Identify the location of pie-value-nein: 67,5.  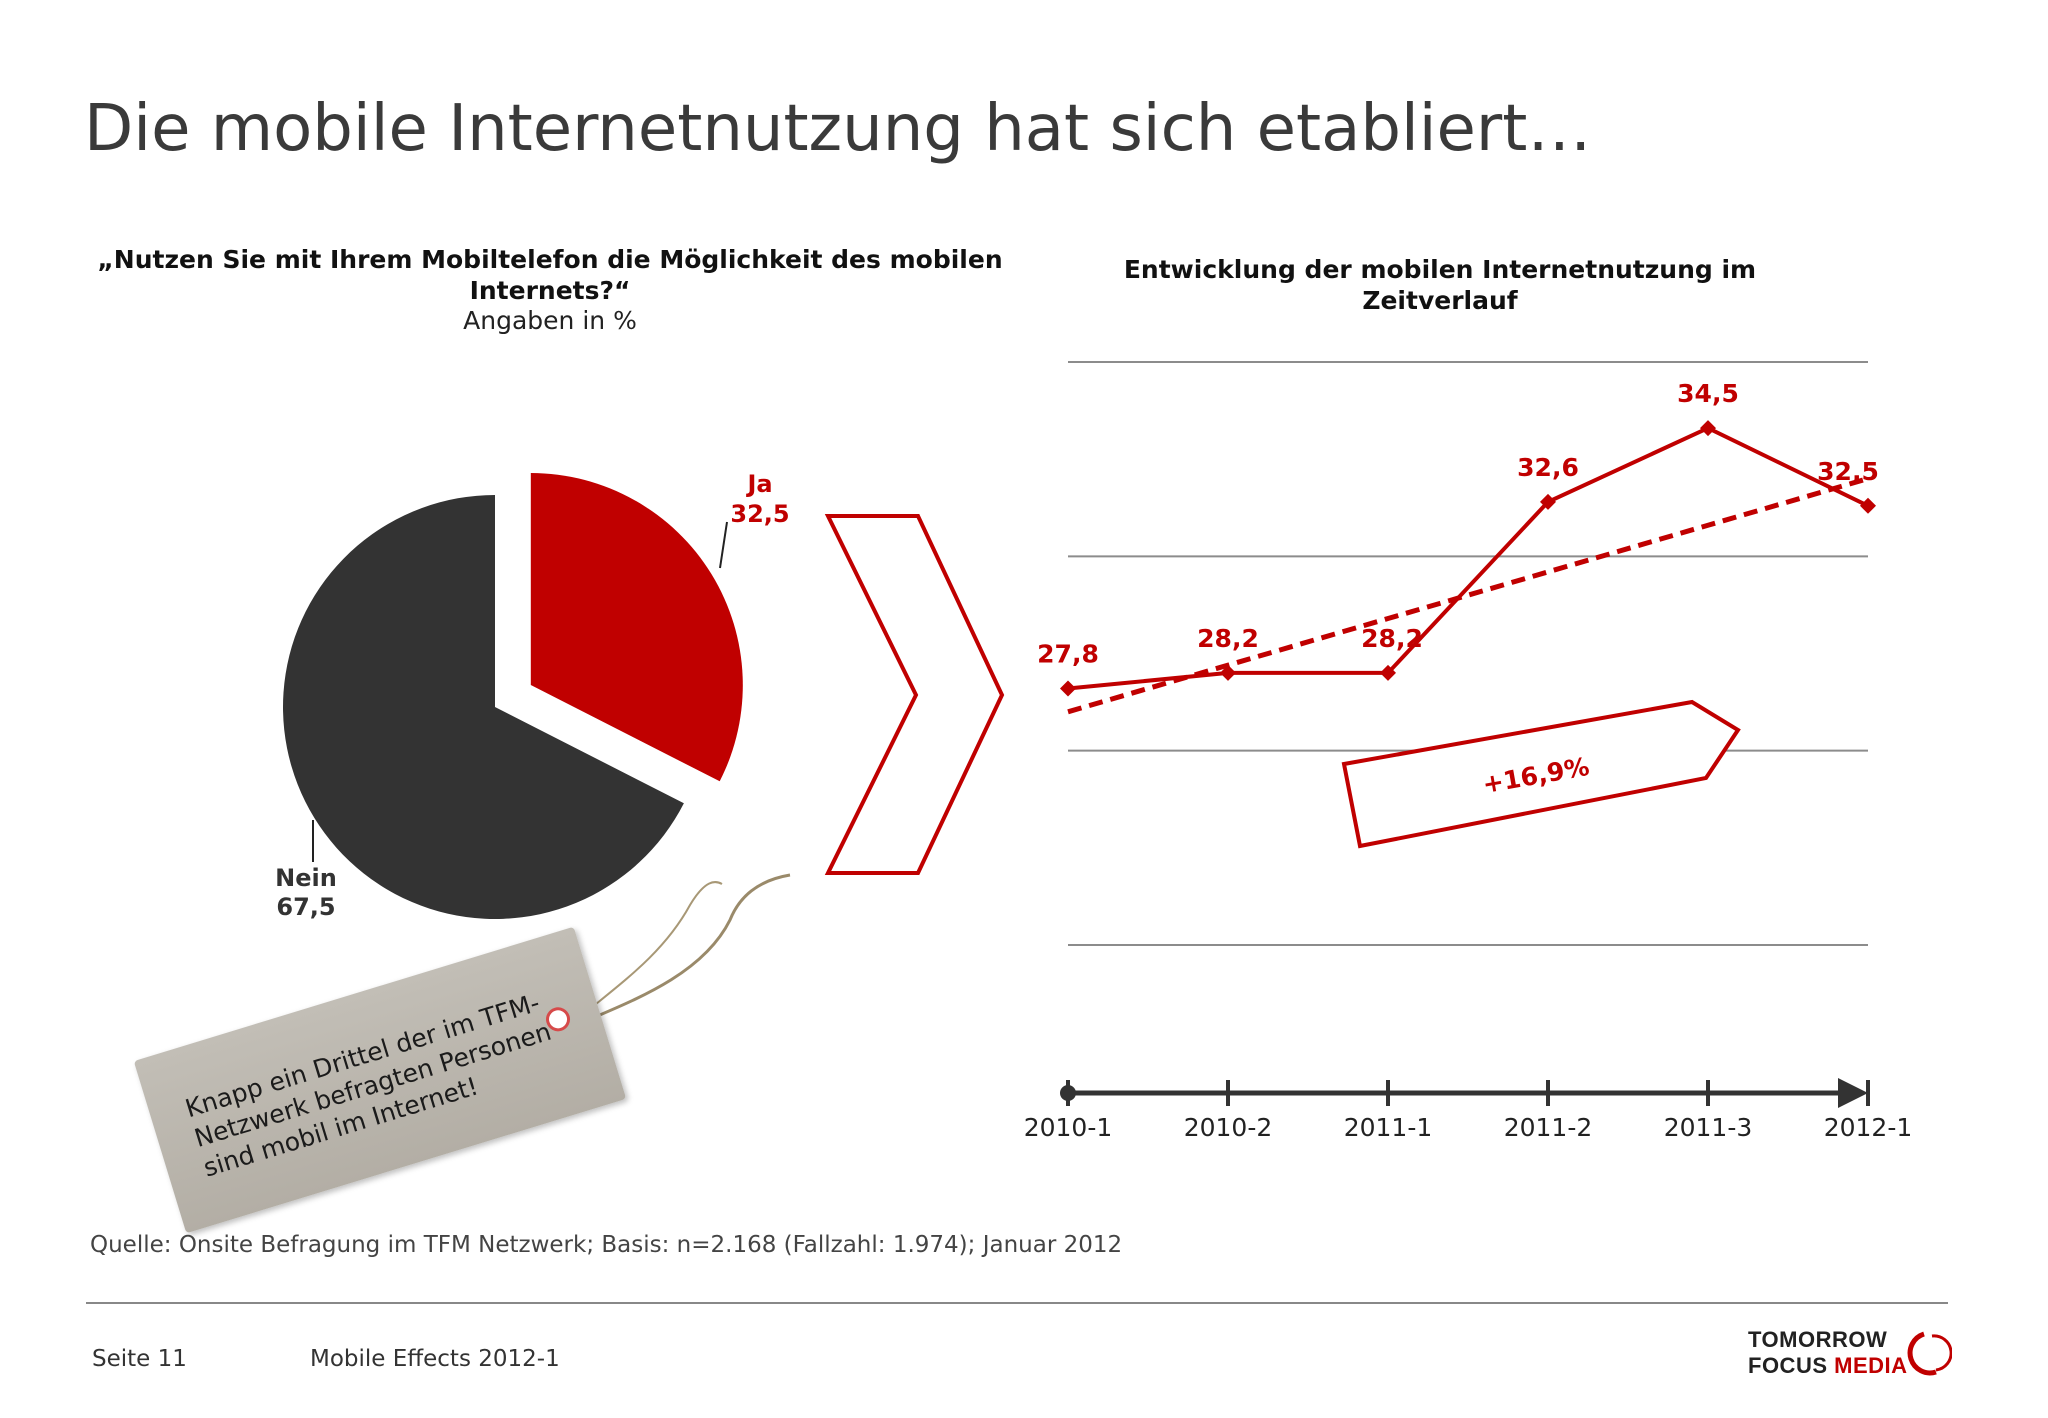
(305, 907).